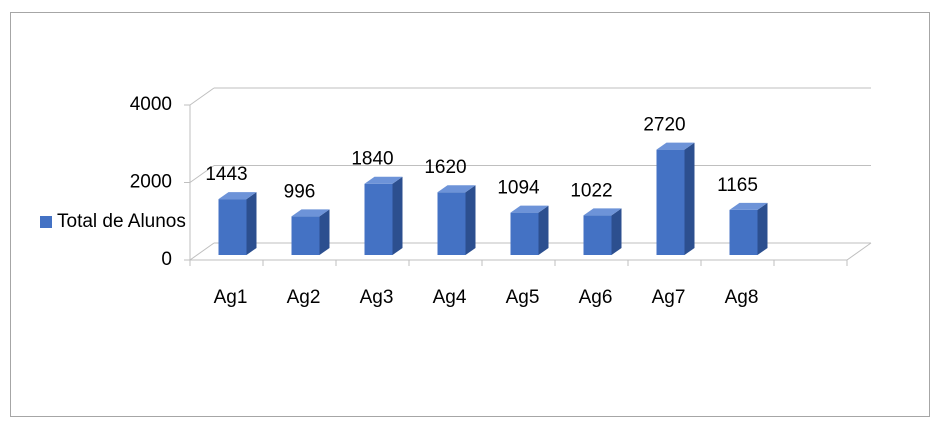  I want to click on data-label: 1022, so click(591, 190).